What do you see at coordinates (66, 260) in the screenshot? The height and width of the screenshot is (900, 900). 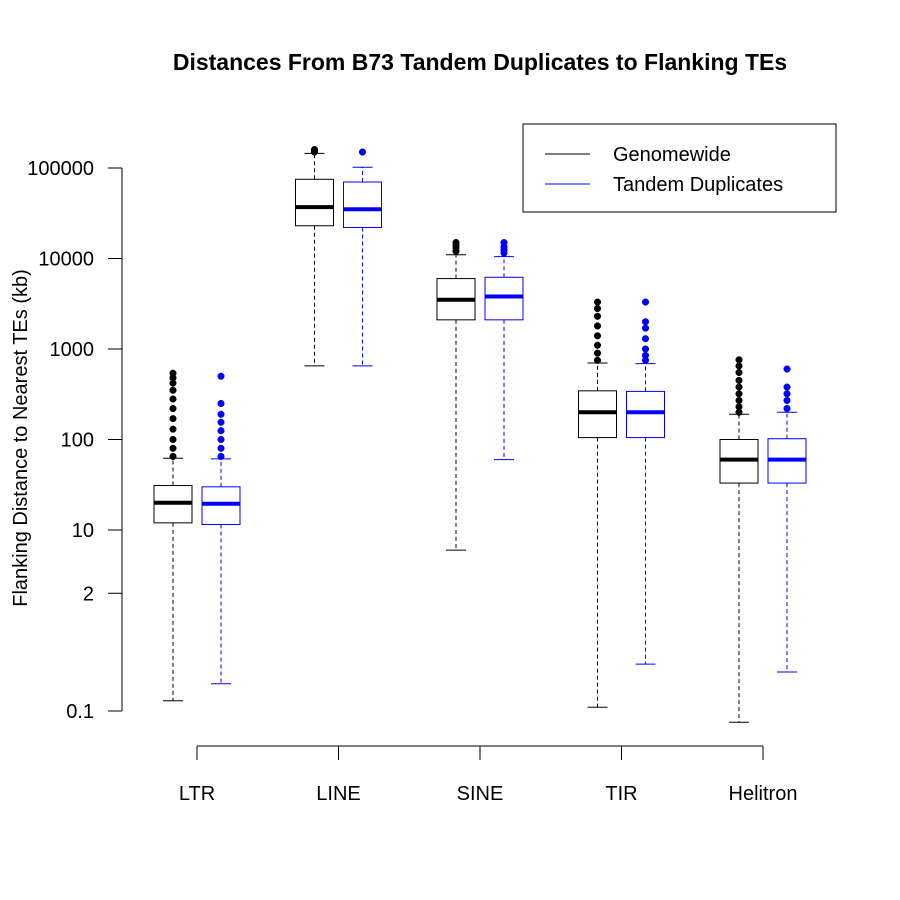 I see `y-tick-label: 10000` at bounding box center [66, 260].